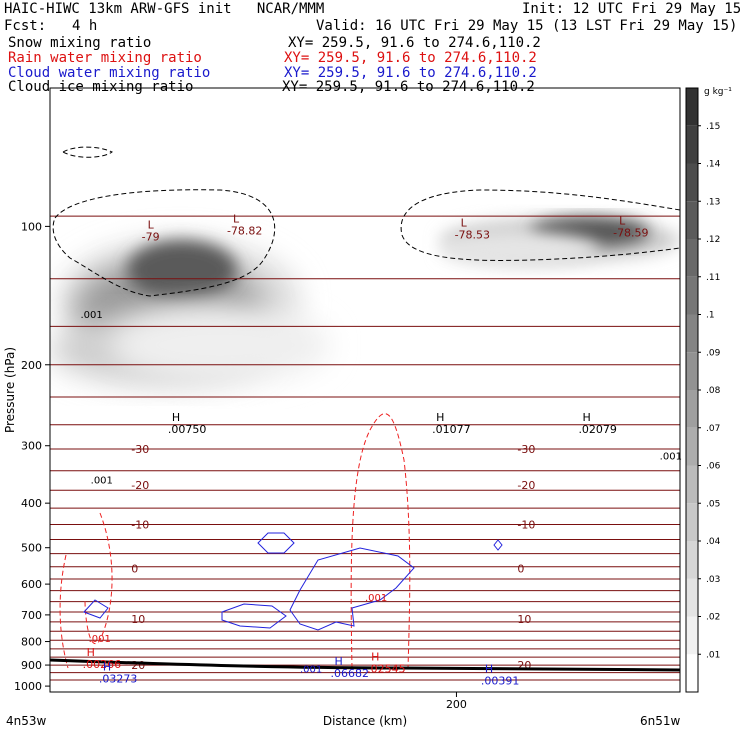  What do you see at coordinates (31, 642) in the screenshot?
I see `y-tick-label: 800` at bounding box center [31, 642].